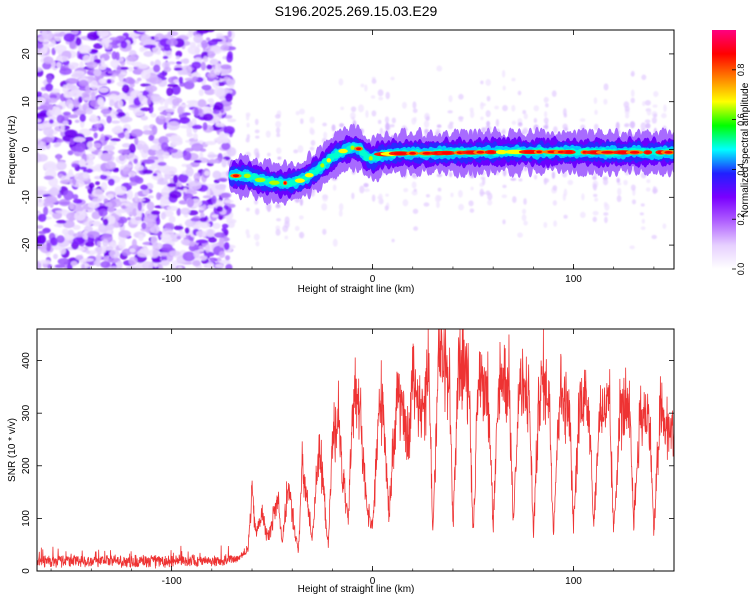 This screenshot has width=750, height=600. Describe the element at coordinates (741, 269) in the screenshot. I see `colorbar-tick-label: 0.0` at that location.